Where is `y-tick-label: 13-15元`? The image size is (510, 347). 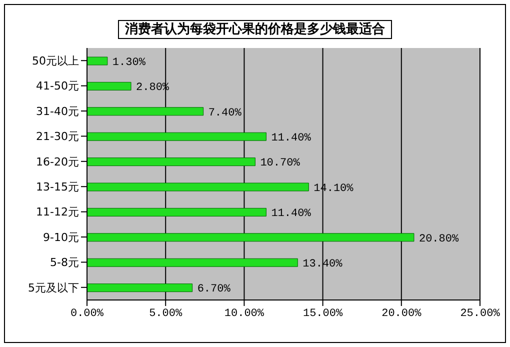 y-tick-label: 13-15元 is located at coordinates (57, 187).